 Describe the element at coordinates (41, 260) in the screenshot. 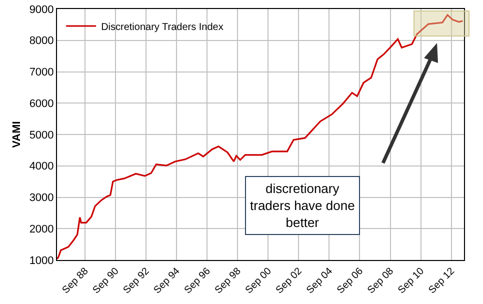

I see `y-tick-label: 1000` at that location.